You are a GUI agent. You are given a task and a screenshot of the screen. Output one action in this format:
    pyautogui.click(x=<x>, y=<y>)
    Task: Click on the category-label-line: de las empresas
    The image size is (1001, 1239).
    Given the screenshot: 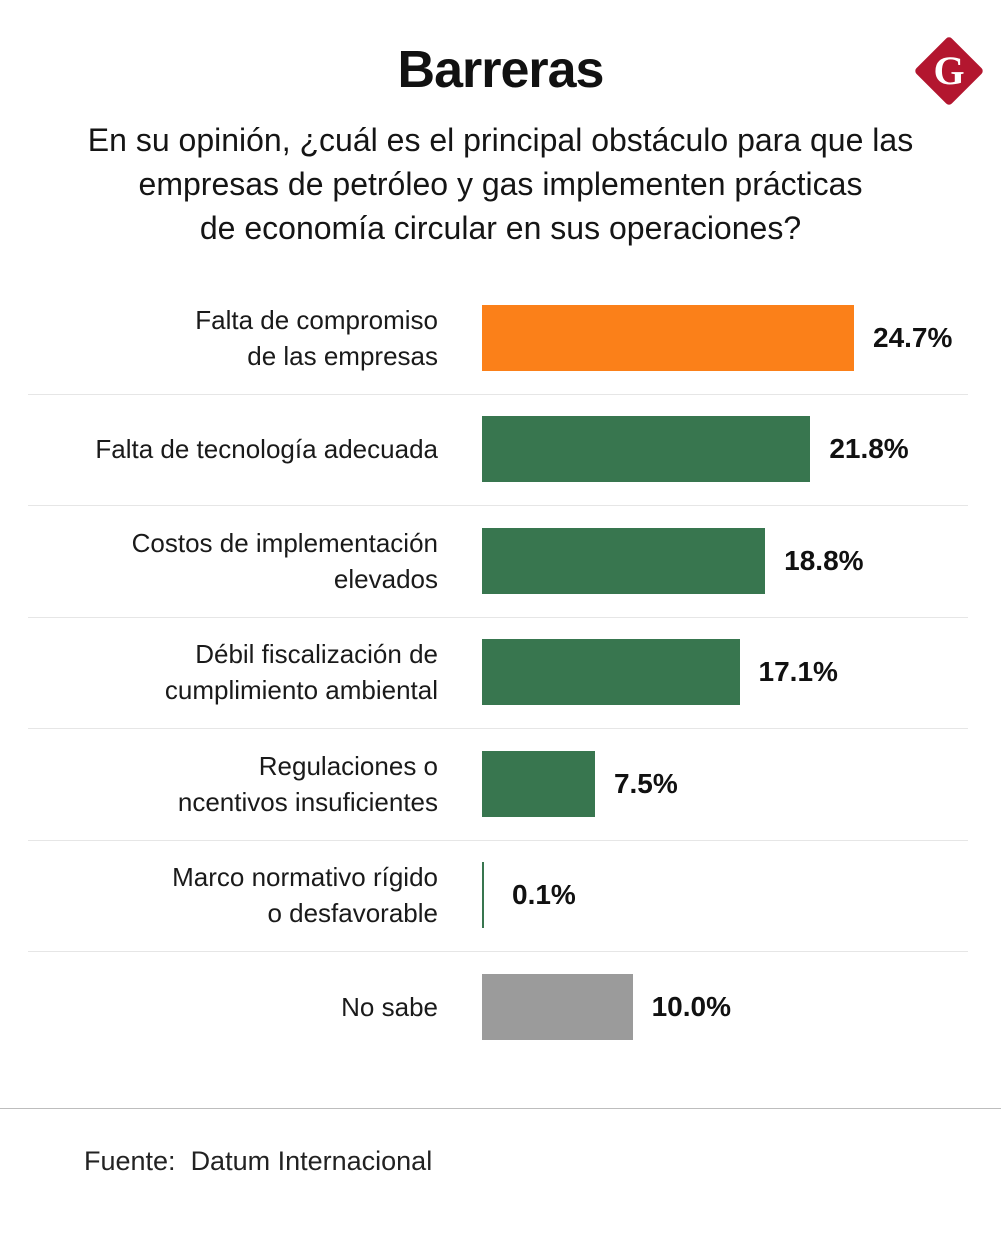 What is the action you would take?
    pyautogui.click(x=342, y=355)
    